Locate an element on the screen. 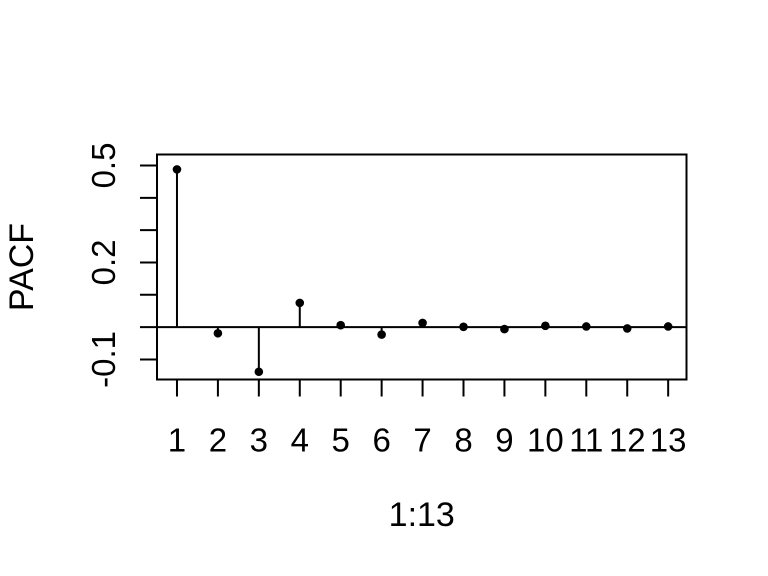 The height and width of the screenshot is (576, 768). x-tick-label: 10 is located at coordinates (545, 440).